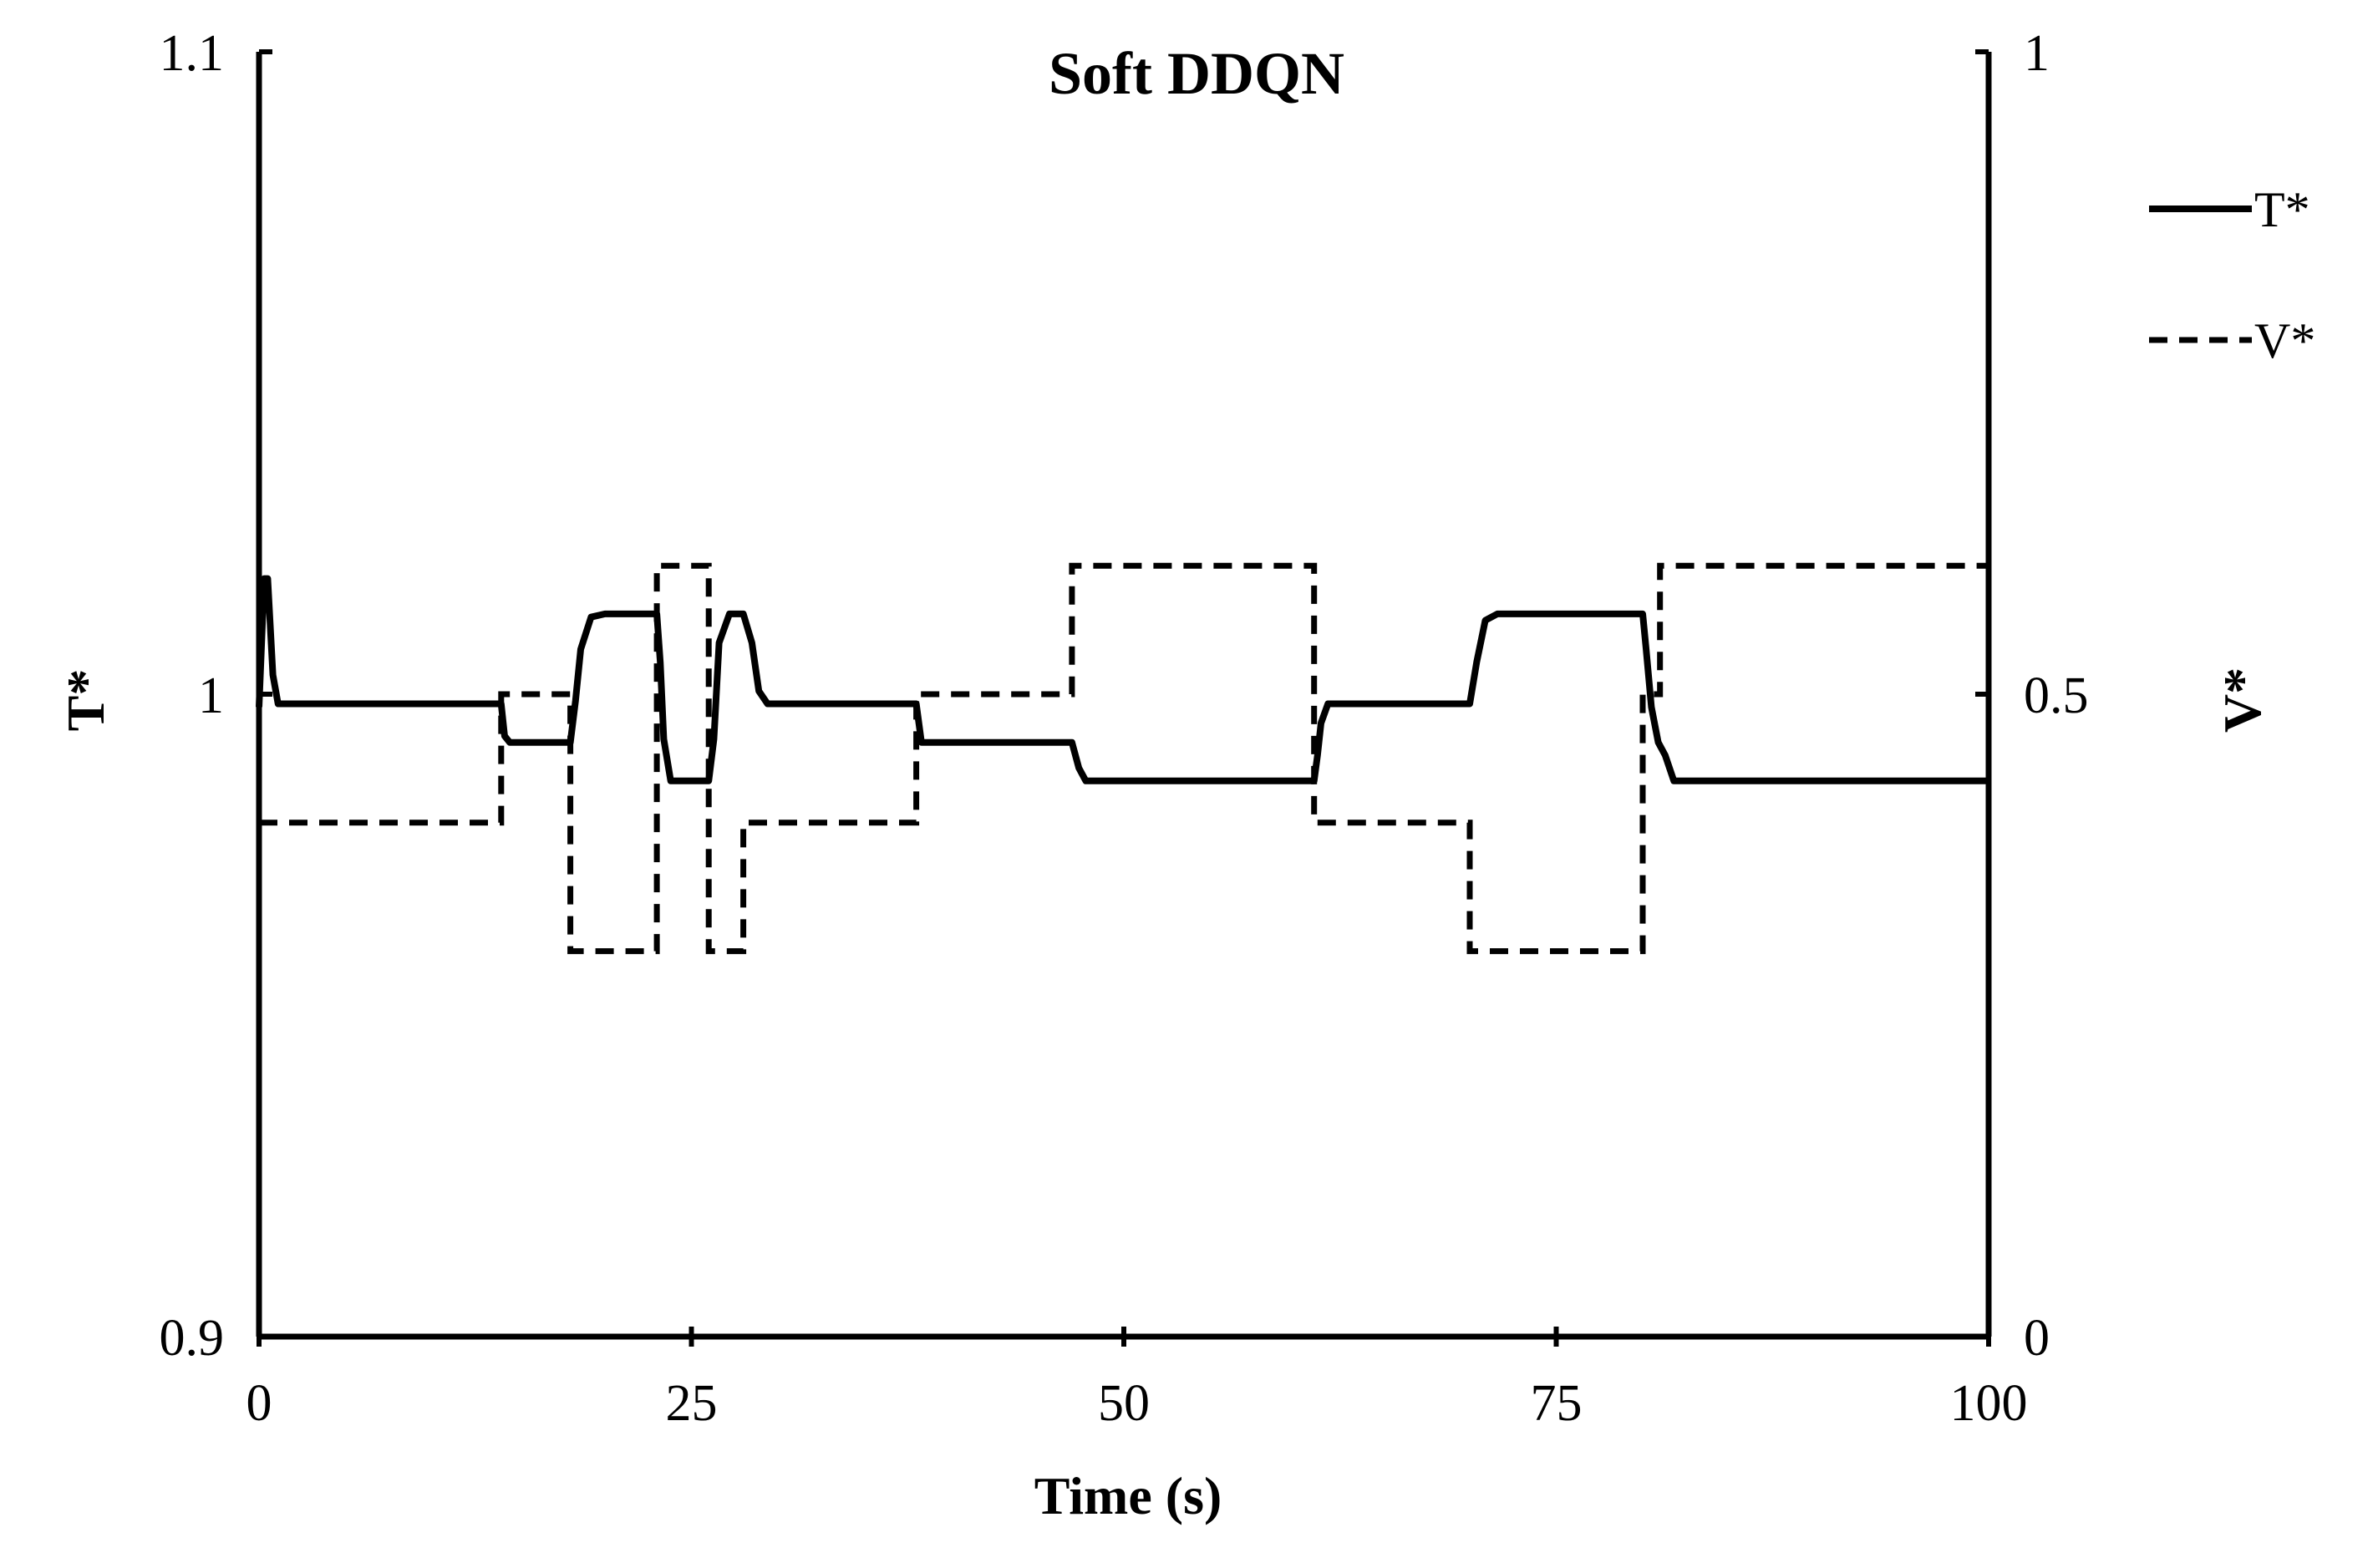  What do you see at coordinates (85, 700) in the screenshot?
I see `left-axis-title: T*` at bounding box center [85, 700].